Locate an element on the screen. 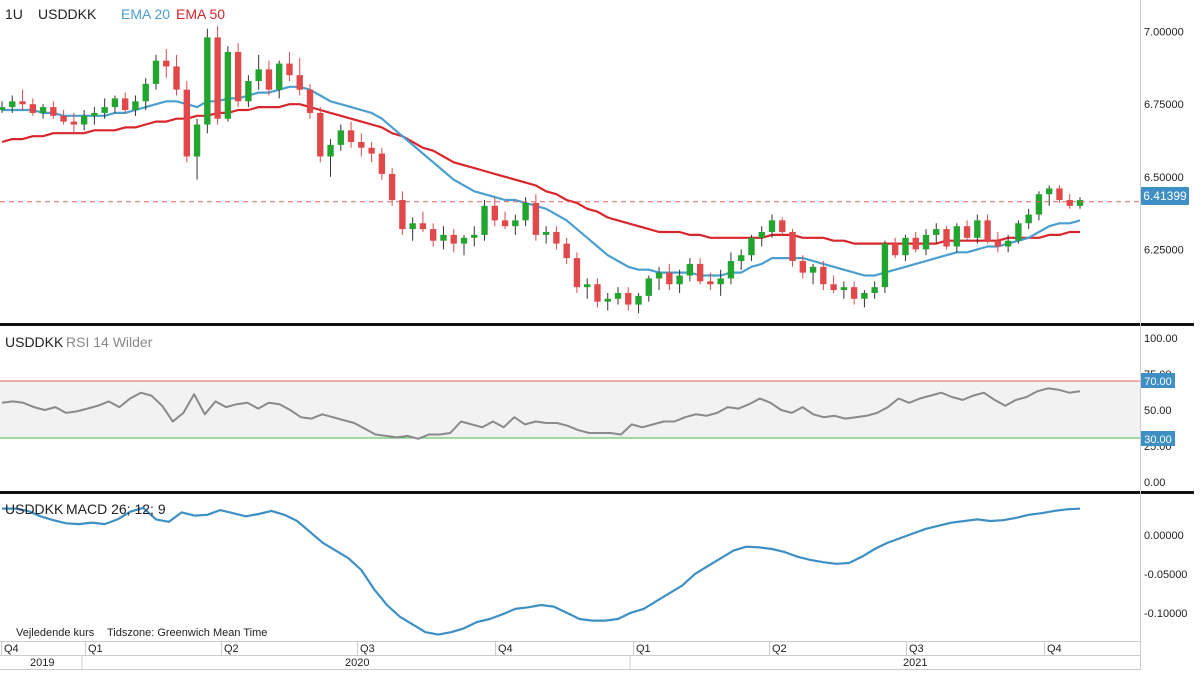 Image resolution: width=1200 pixels, height=675 pixels. time-axis: Q4 Q1 Q2 Q3 Q4 Q1 Q2 Q3 Q4 2019 2020 2021 is located at coordinates (570, 655).